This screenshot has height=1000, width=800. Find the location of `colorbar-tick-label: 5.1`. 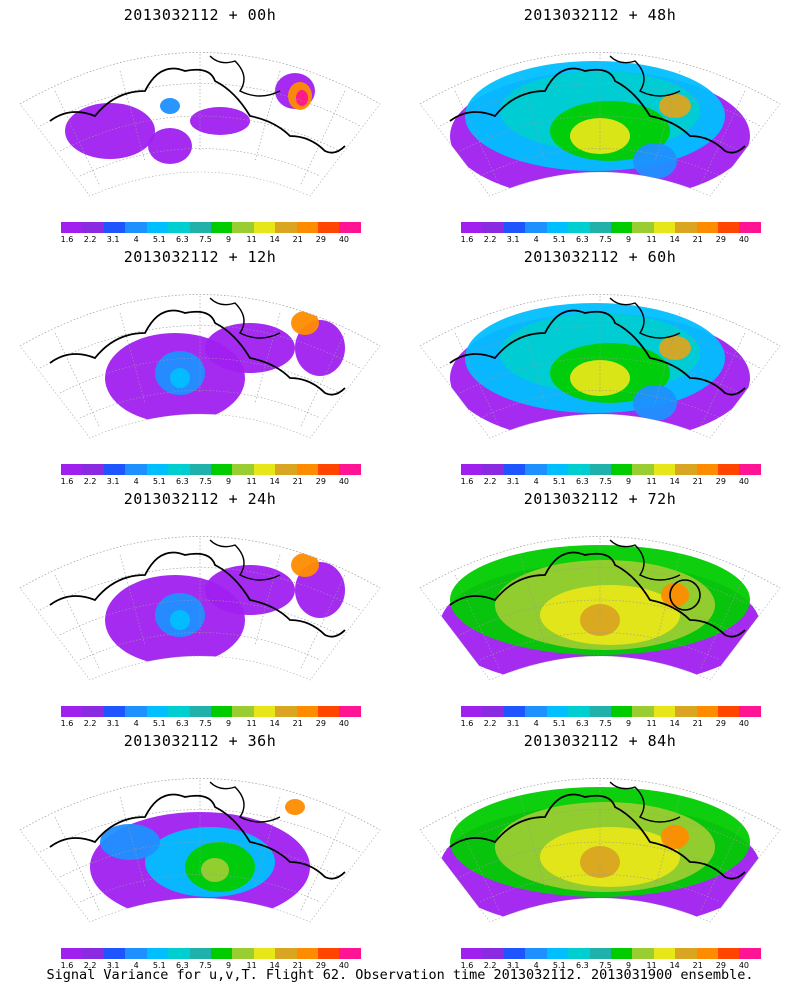

colorbar-tick-label: 5.1 is located at coordinates (559, 239).